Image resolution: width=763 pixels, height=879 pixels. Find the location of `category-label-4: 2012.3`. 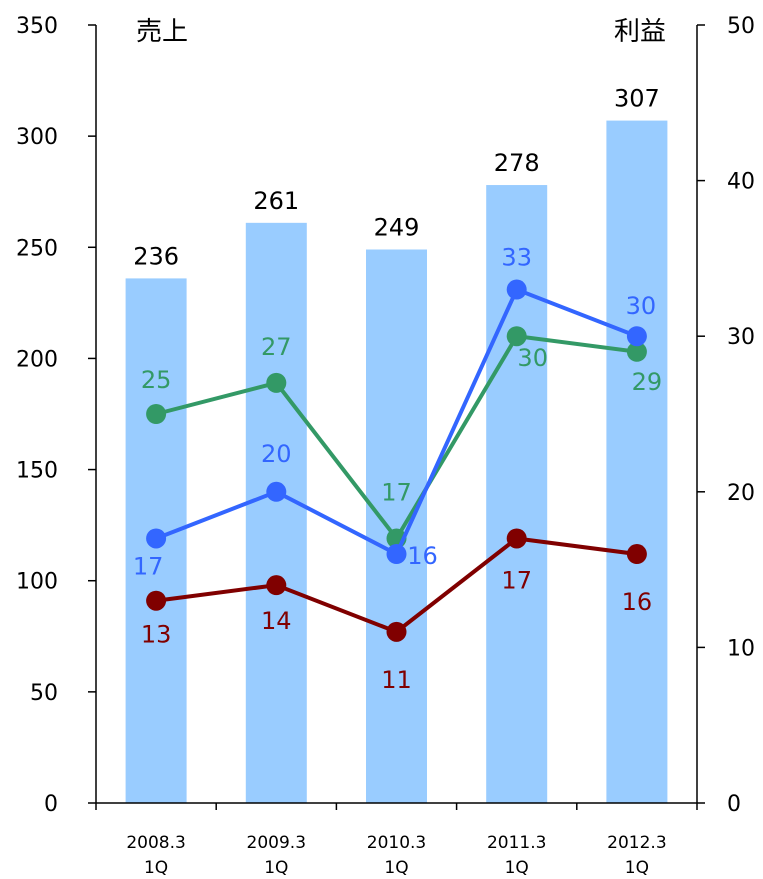

category-label-4: 2012.3 is located at coordinates (636, 843).